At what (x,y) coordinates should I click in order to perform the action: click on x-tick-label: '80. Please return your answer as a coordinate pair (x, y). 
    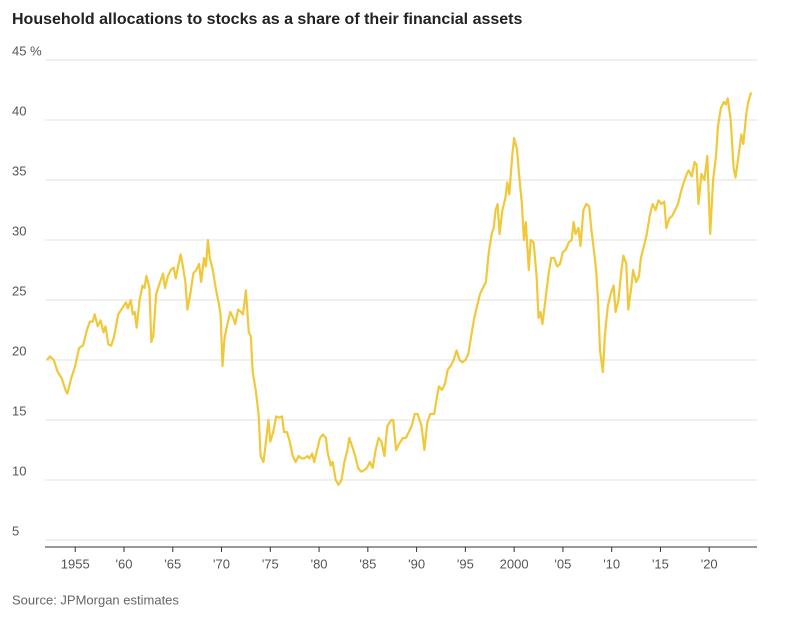
    Looking at the image, I should click on (319, 563).